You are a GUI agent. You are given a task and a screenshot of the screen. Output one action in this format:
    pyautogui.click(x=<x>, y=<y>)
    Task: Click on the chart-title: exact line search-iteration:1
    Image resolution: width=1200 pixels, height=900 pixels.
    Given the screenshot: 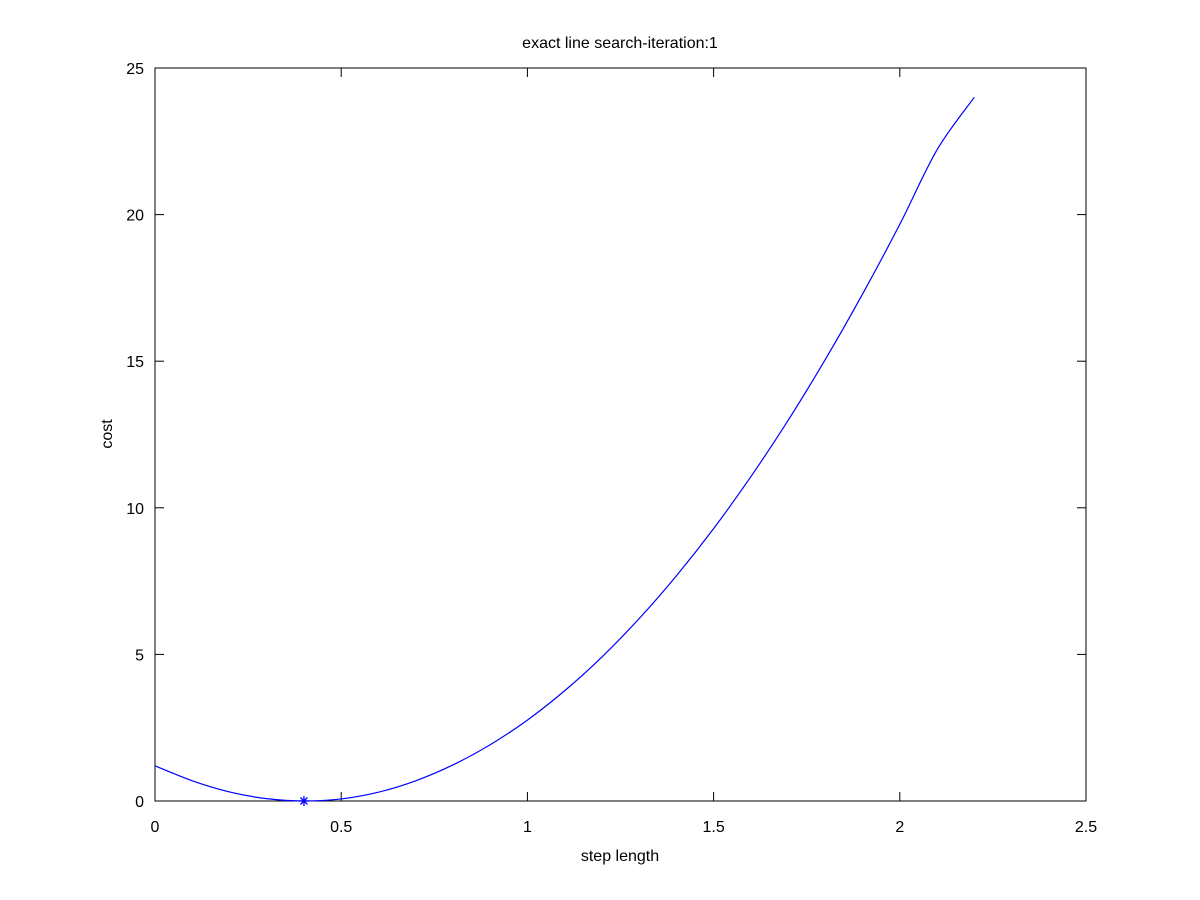 What is the action you would take?
    pyautogui.click(x=620, y=43)
    